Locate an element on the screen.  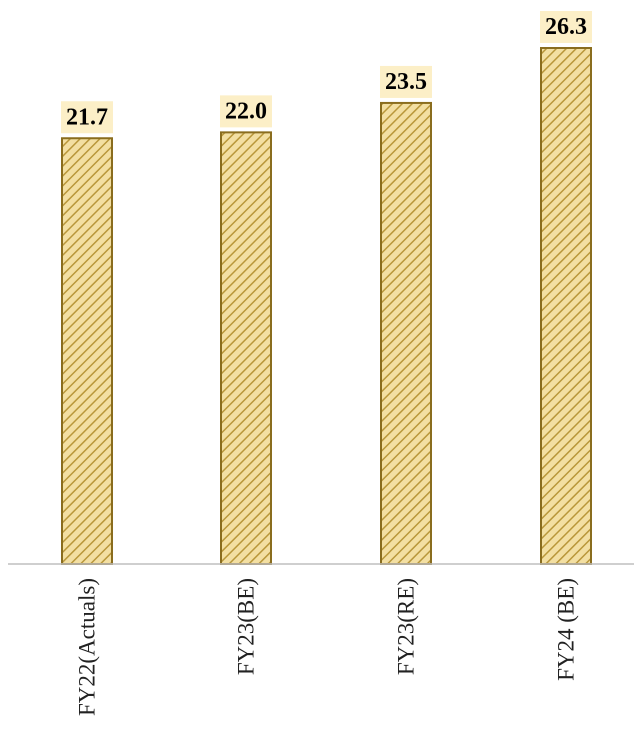
x-tick-label-3: FY24 (BE) is located at coordinates (566, 629).